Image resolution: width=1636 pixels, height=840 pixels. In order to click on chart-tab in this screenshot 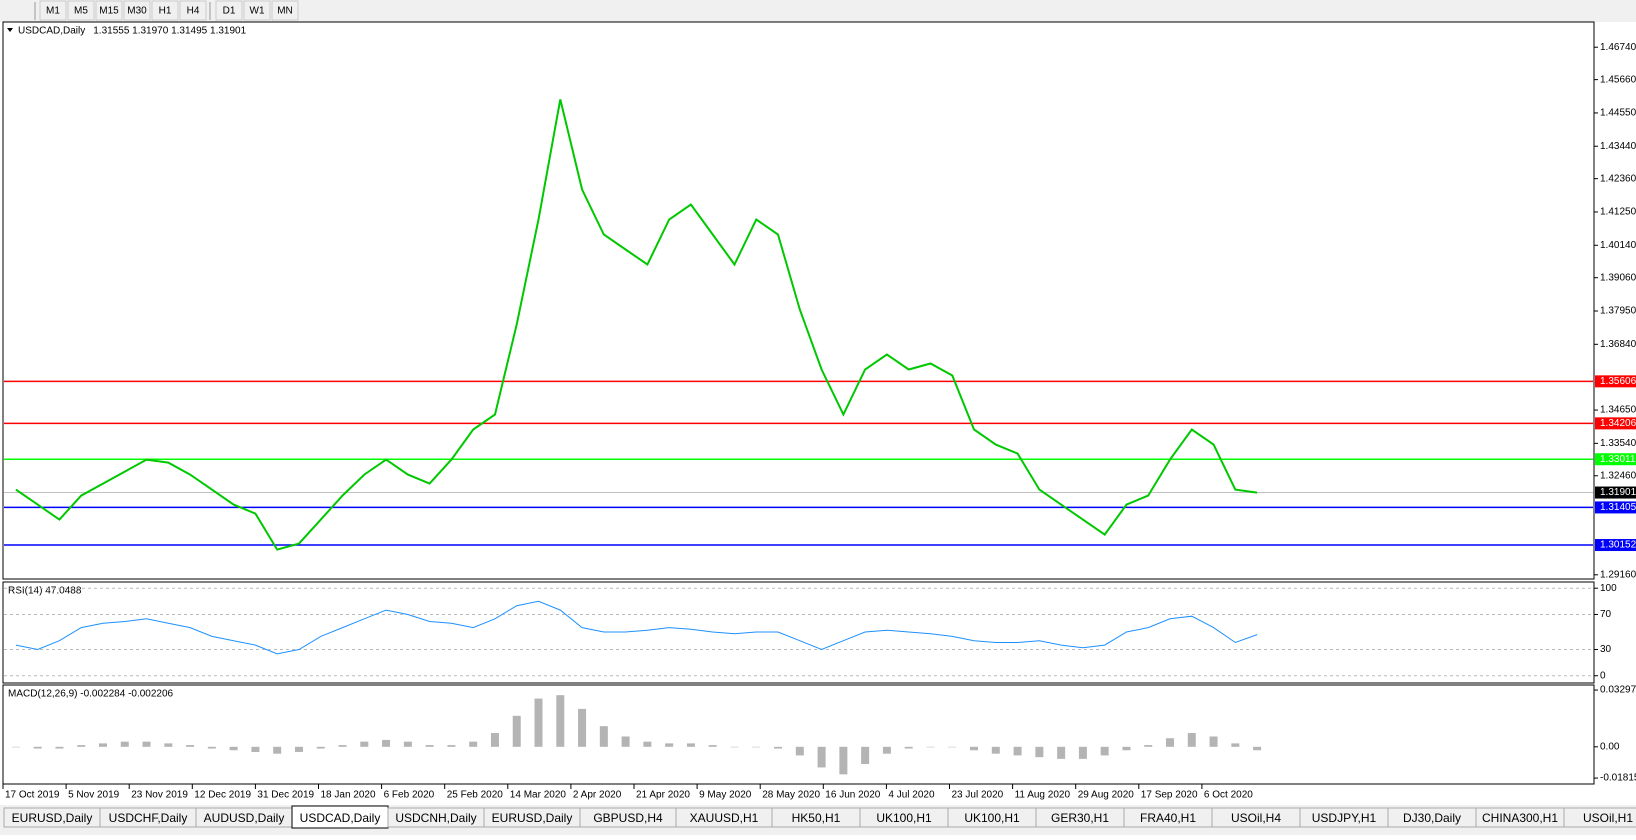, I will do `click(1599, 817)`.